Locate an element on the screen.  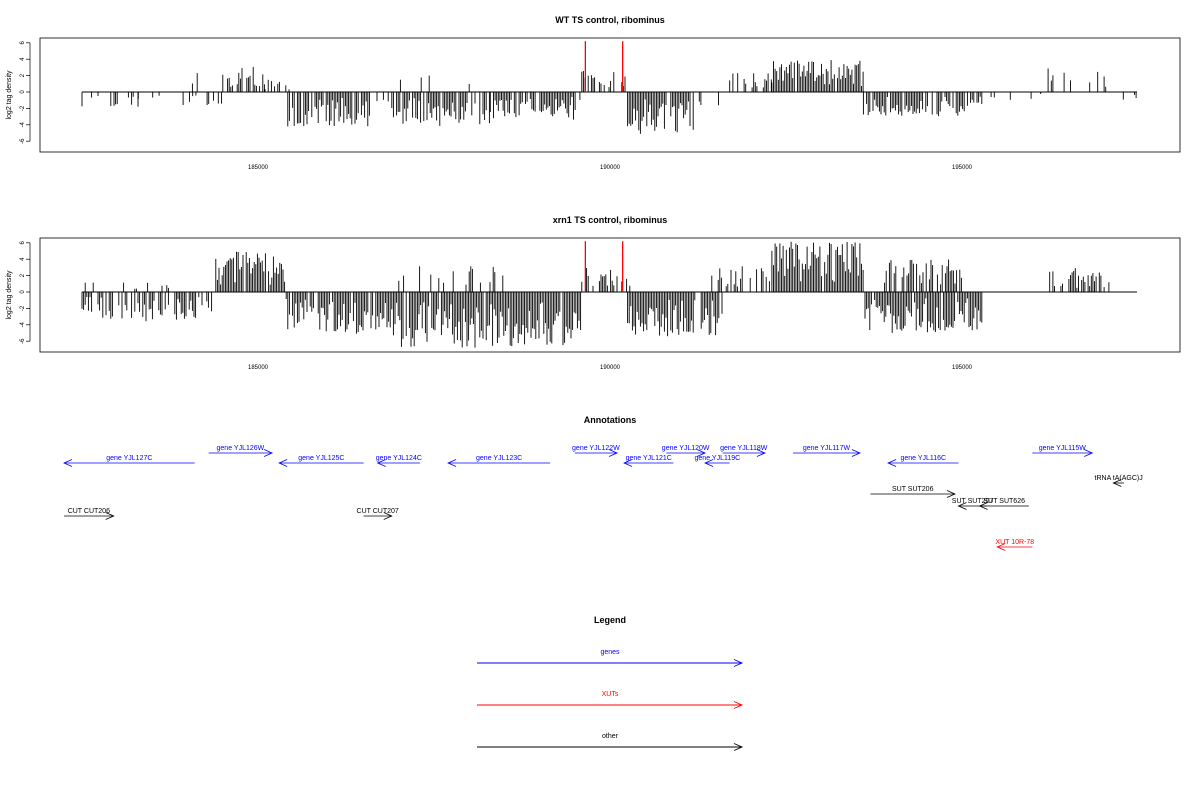
feature-label: gene YJL122W is located at coordinates (596, 448).